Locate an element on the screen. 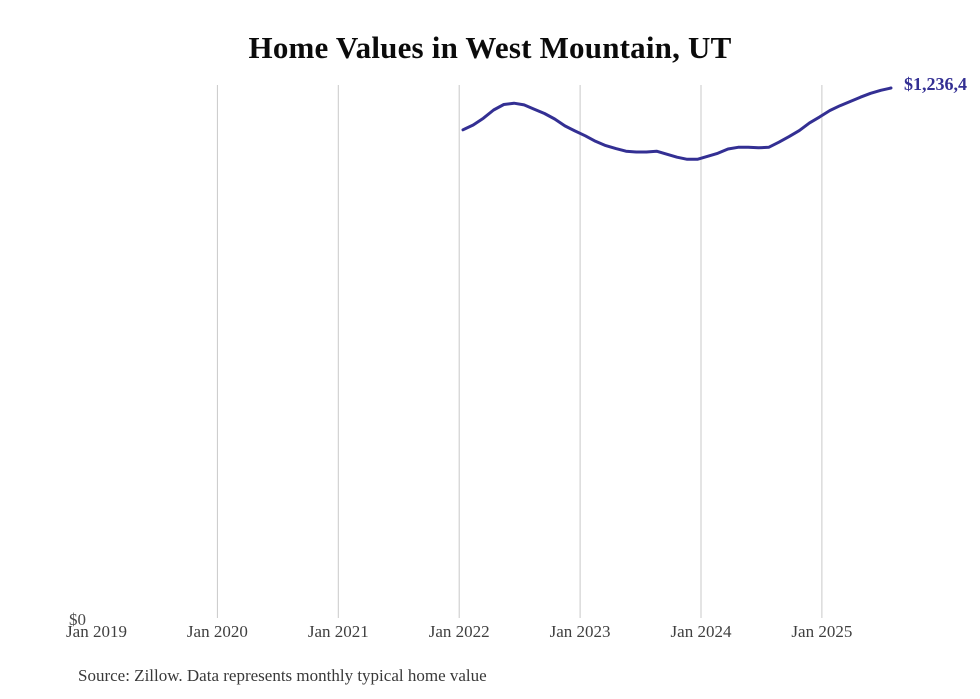 The image size is (980, 699). x-tick-label-jan-2021: Jan 2021 is located at coordinates (338, 631).